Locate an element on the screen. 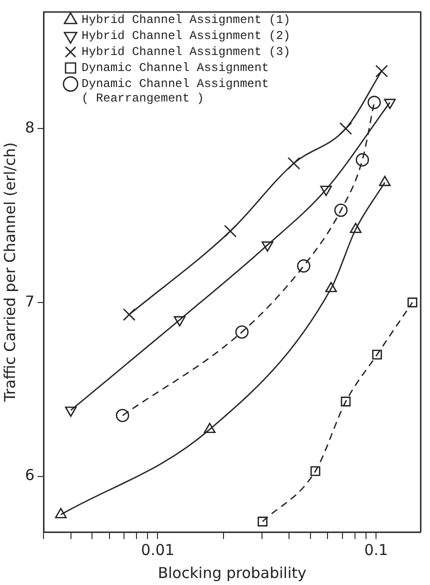 This screenshot has height=585, width=430. y-tick-label: 8 is located at coordinates (29, 127).